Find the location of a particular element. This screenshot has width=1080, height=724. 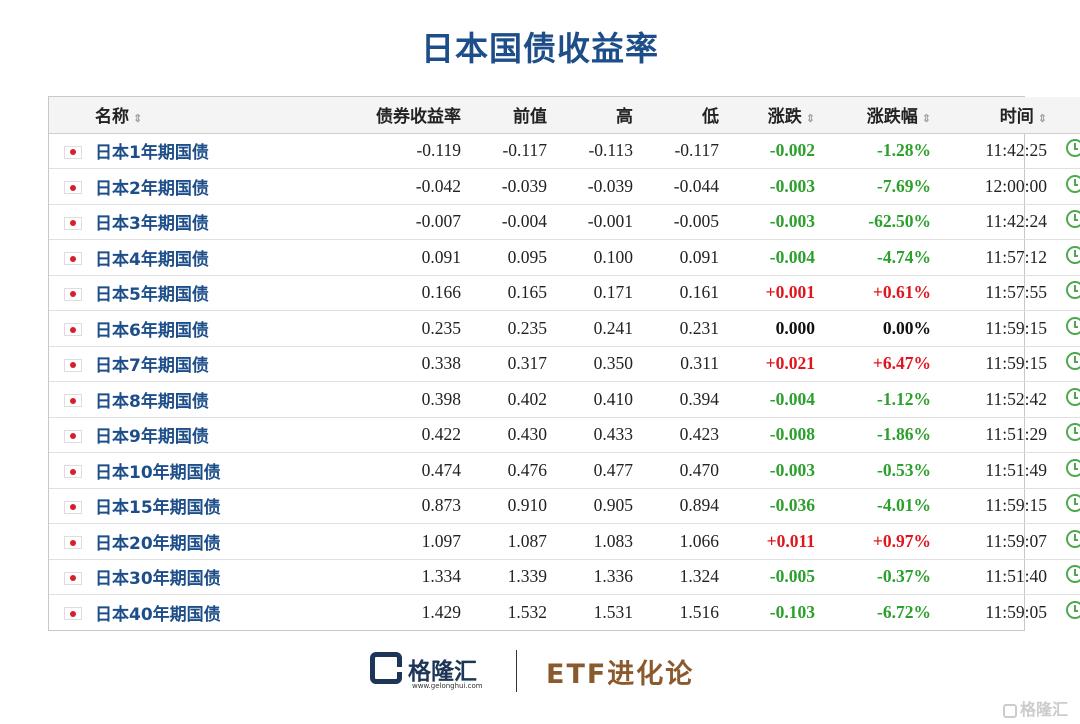

bond-name-link: 日本2年期国债 is located at coordinates (152, 188).